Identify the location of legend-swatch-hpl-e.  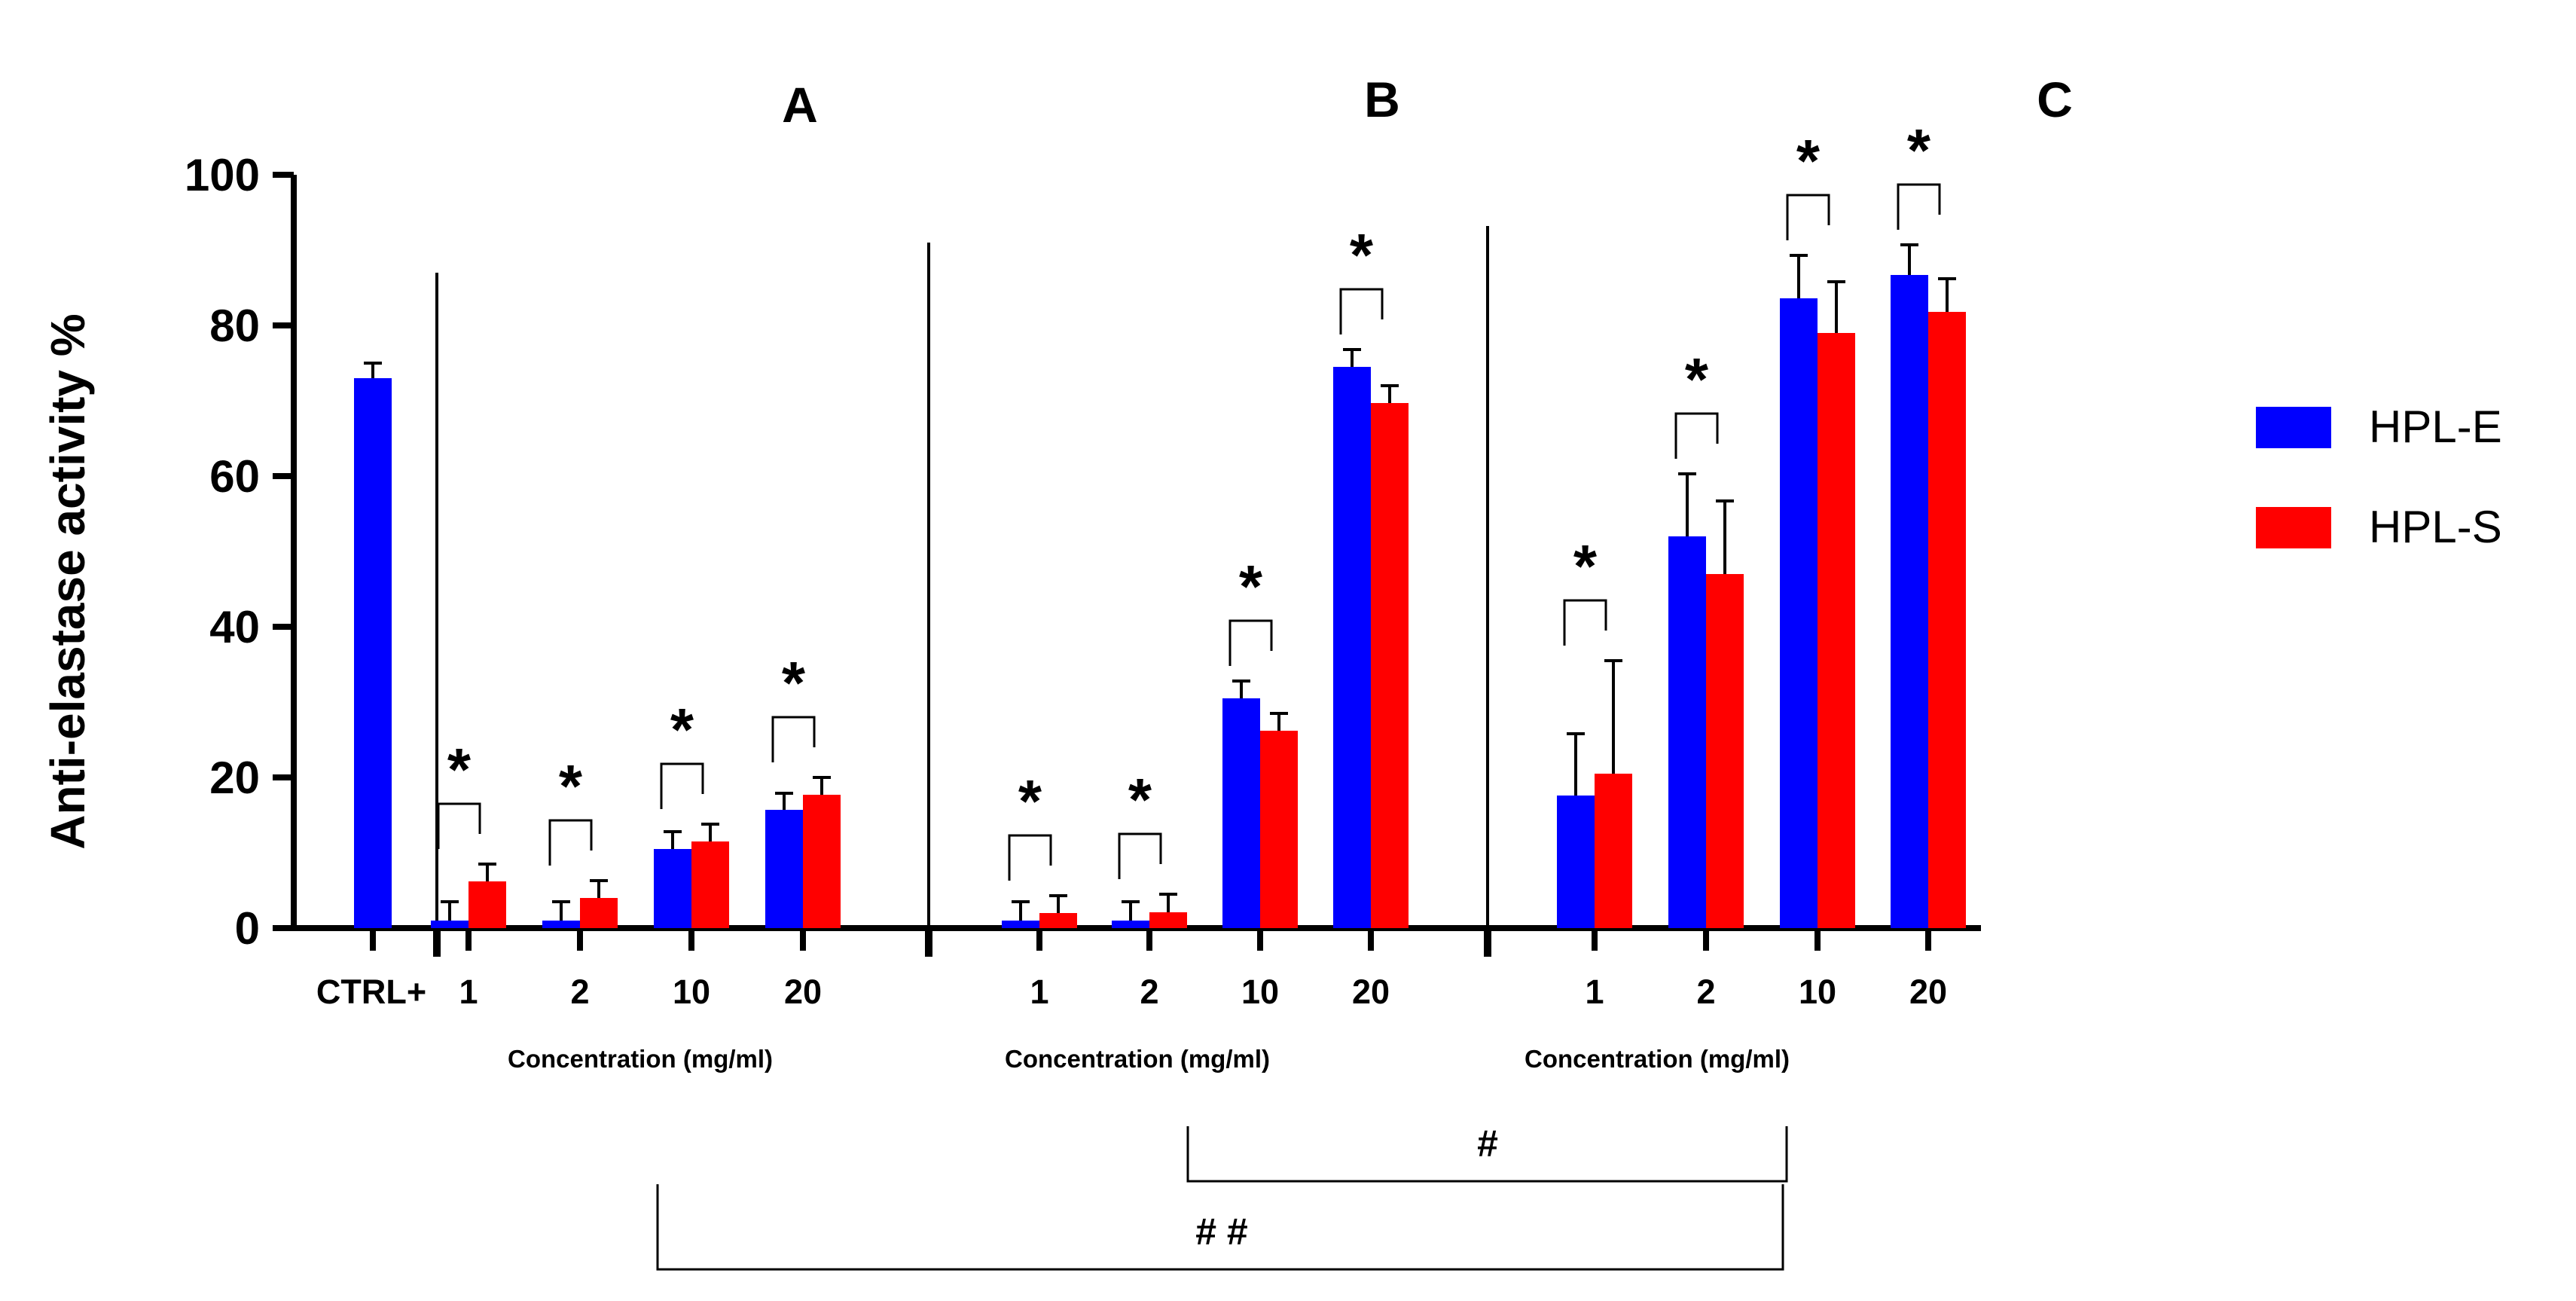
(2294, 427).